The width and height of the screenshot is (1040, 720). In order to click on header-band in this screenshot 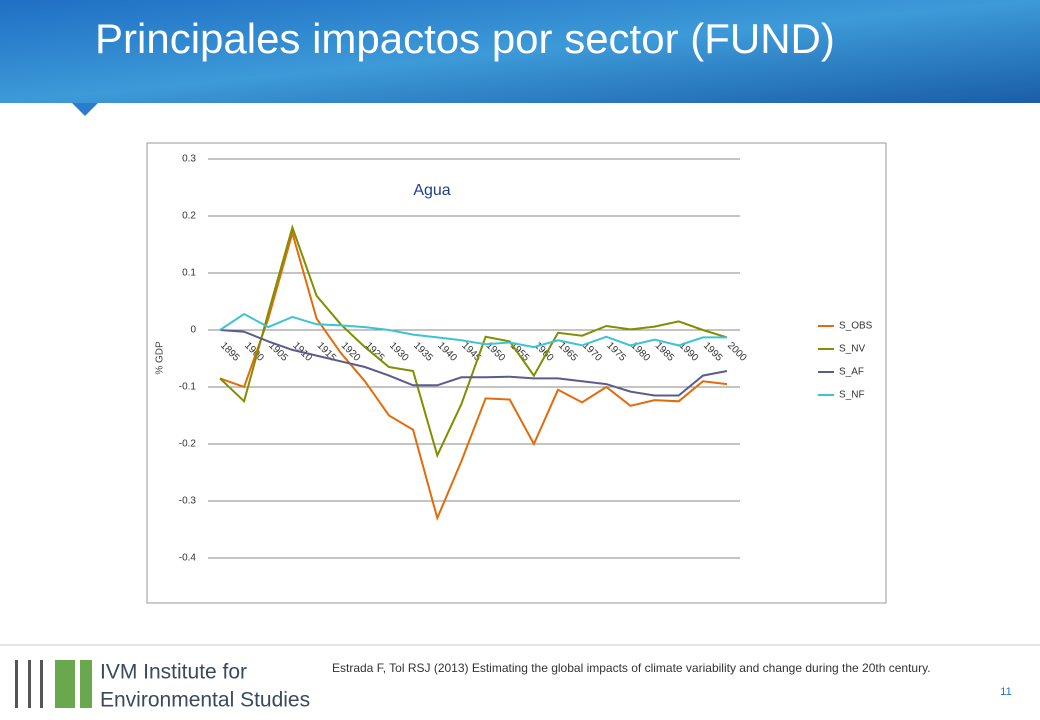, I will do `click(520, 51)`.